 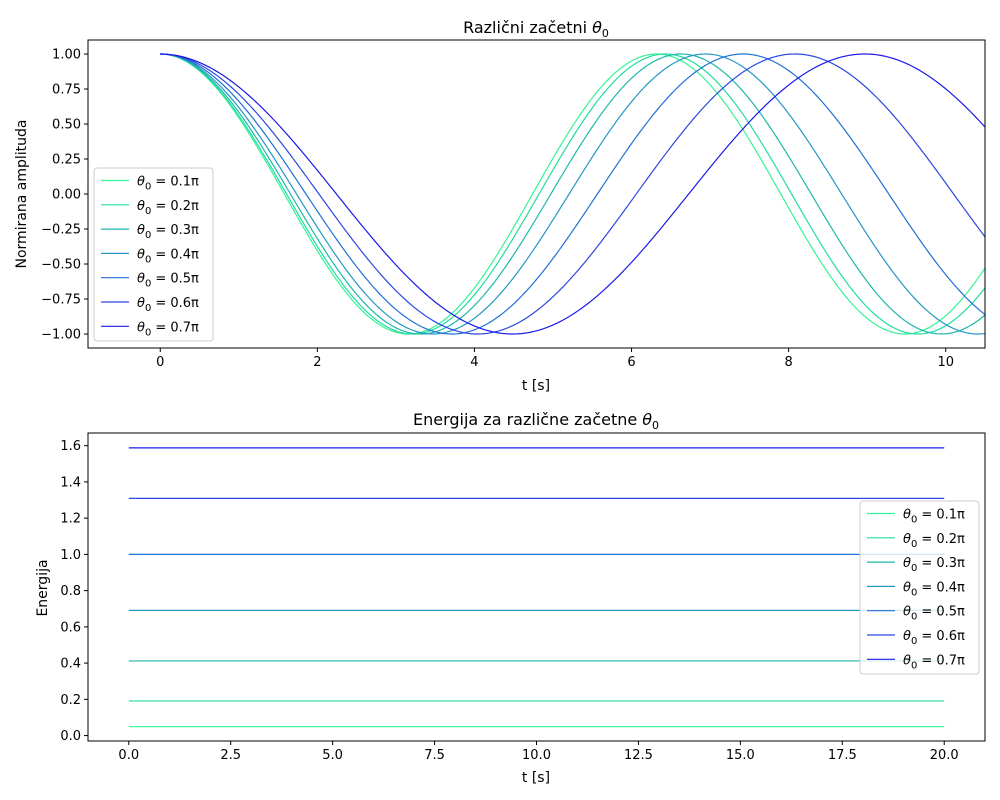 What do you see at coordinates (945, 362) in the screenshot?
I see `x-tick-label: 10` at bounding box center [945, 362].